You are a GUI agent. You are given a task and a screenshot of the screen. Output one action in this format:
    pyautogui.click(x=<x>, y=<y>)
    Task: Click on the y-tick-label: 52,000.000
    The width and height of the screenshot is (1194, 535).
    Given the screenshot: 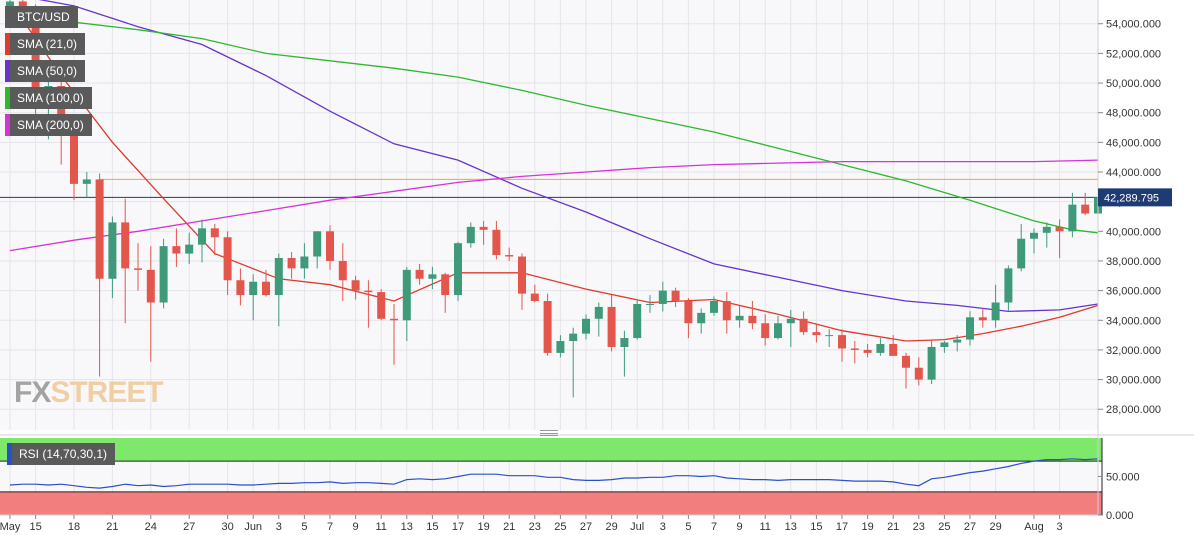 What is the action you would take?
    pyautogui.click(x=1133, y=54)
    